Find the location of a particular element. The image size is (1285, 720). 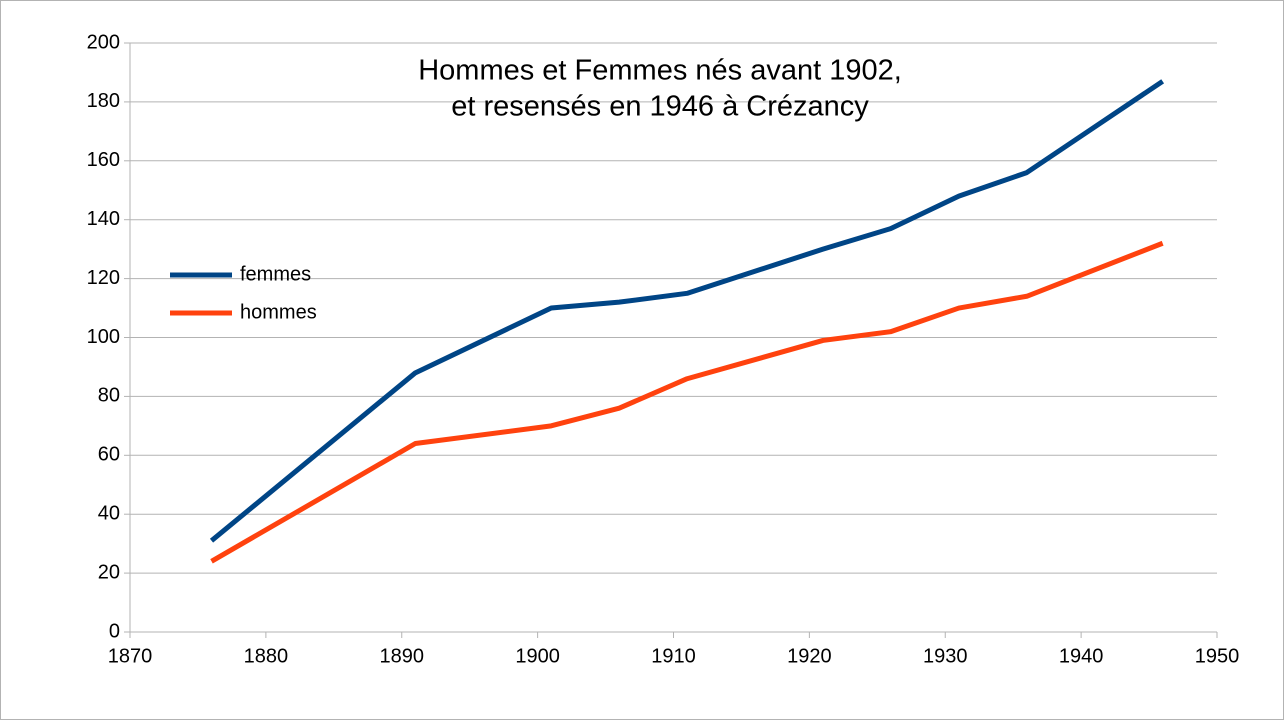

x-tick-label: 1870 is located at coordinates (130, 656).